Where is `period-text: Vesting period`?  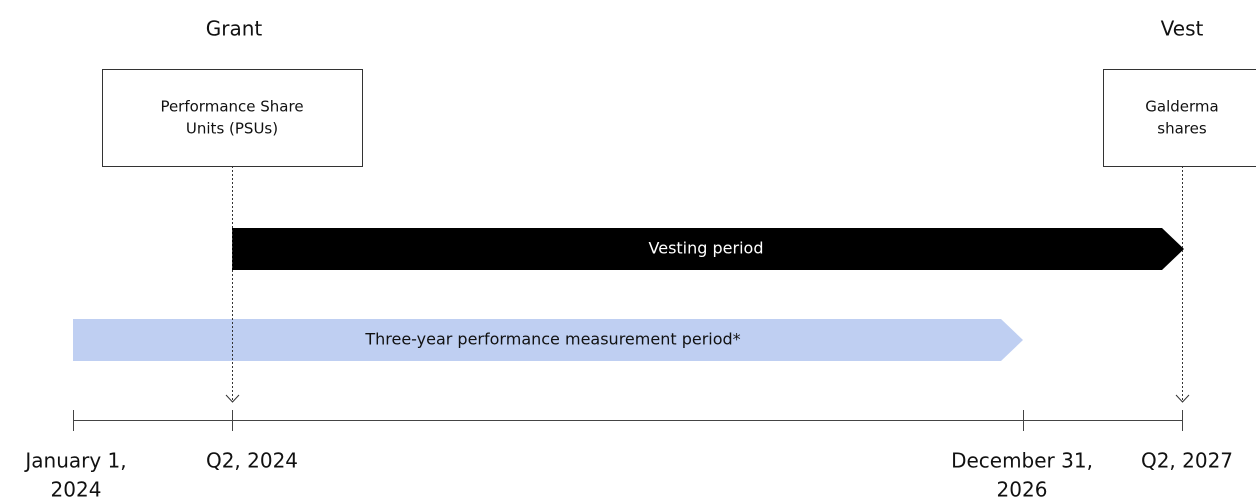
period-text: Vesting period is located at coordinates (706, 248).